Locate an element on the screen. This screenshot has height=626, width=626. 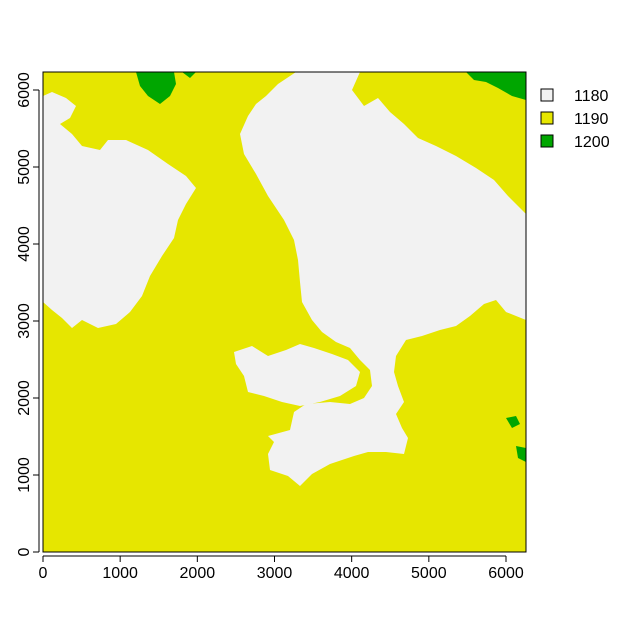
x-tick-label: 6000 is located at coordinates (506, 573).